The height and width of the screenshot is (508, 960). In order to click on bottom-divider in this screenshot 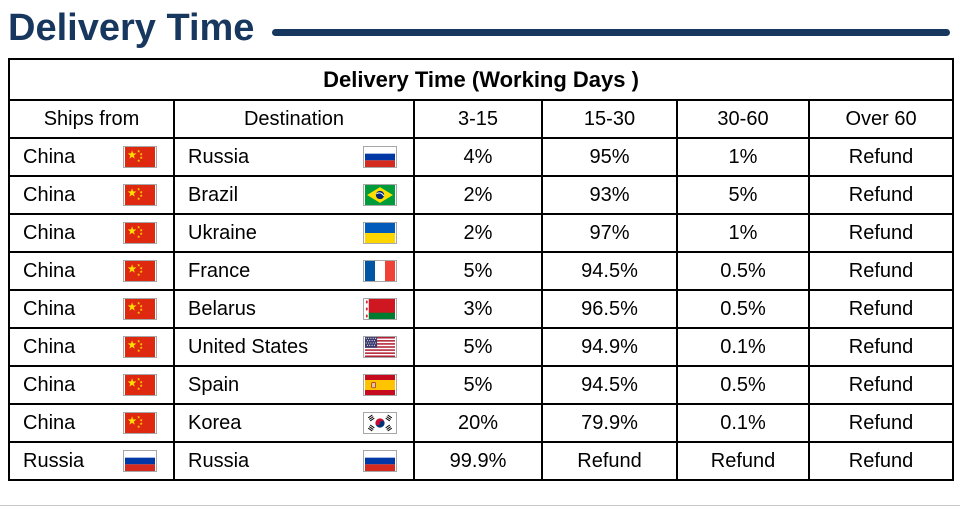, I will do `click(480, 505)`.